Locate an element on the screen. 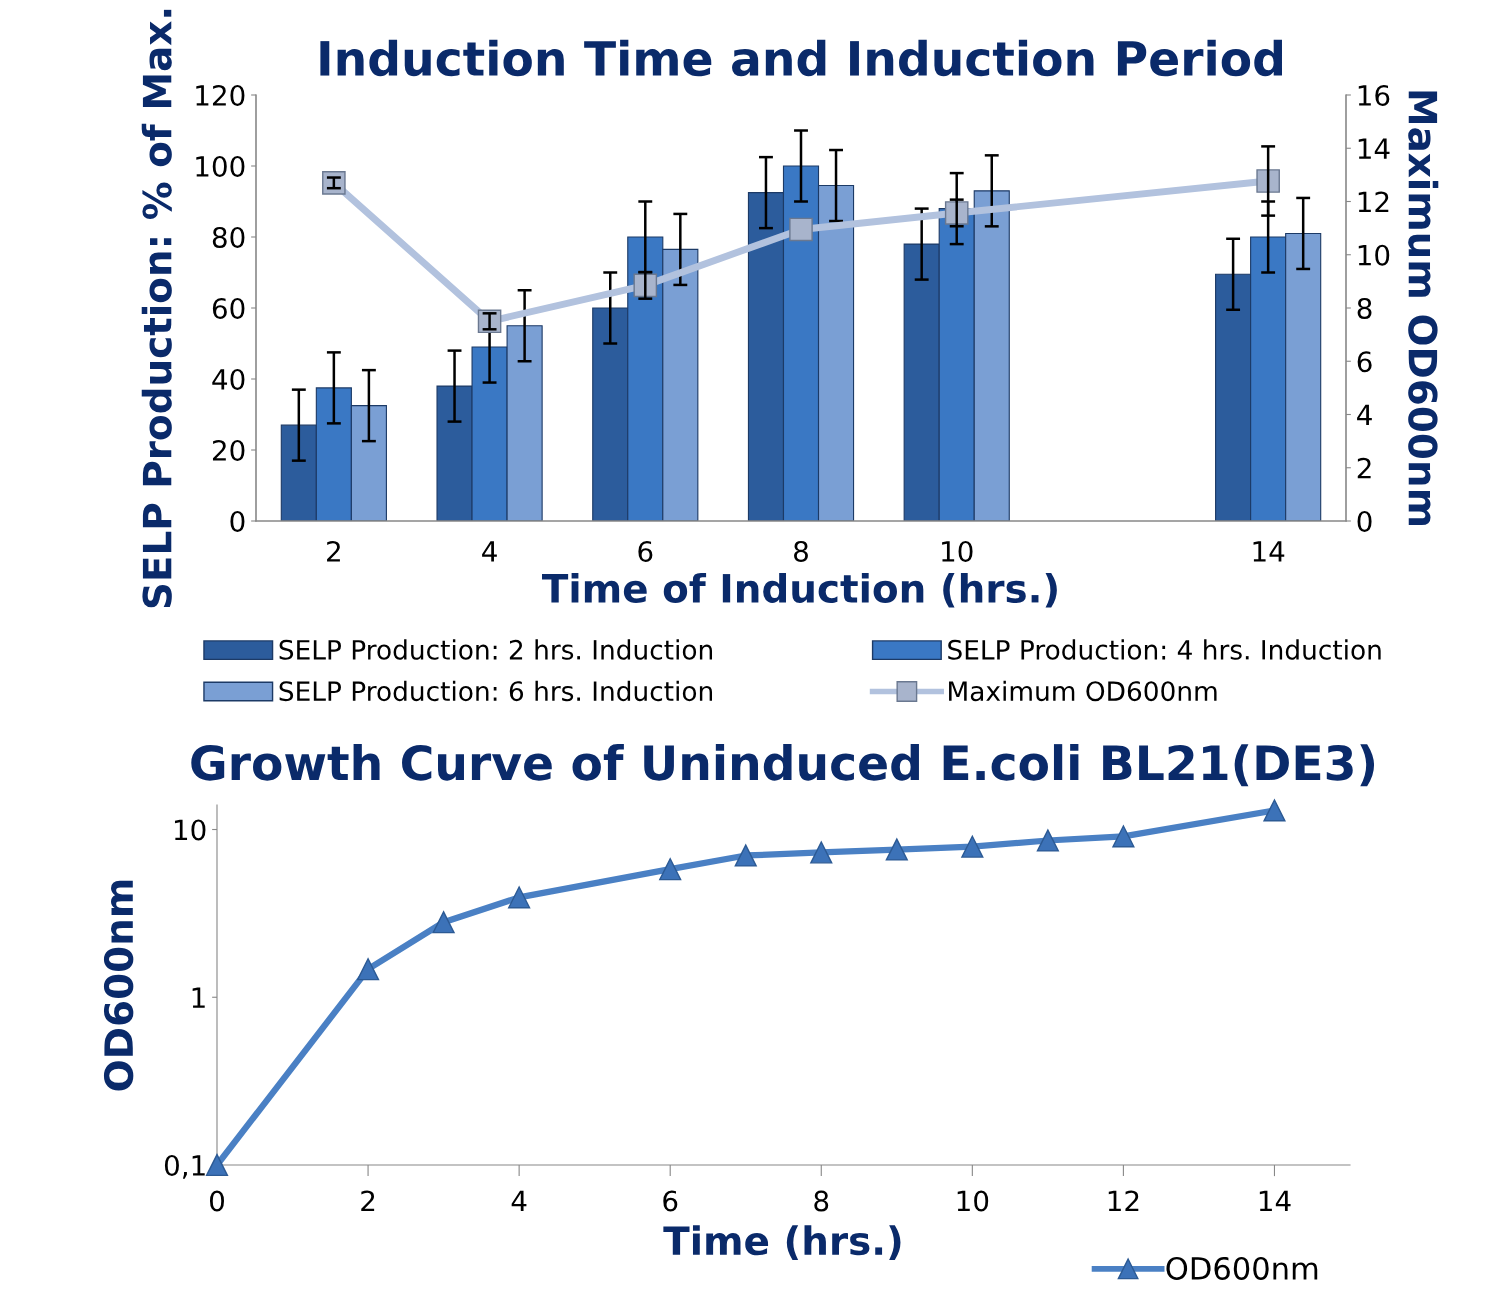 Image resolution: width=1497 pixels, height=1303 pixels. y2-tick-label: 14 is located at coordinates (1374, 148).